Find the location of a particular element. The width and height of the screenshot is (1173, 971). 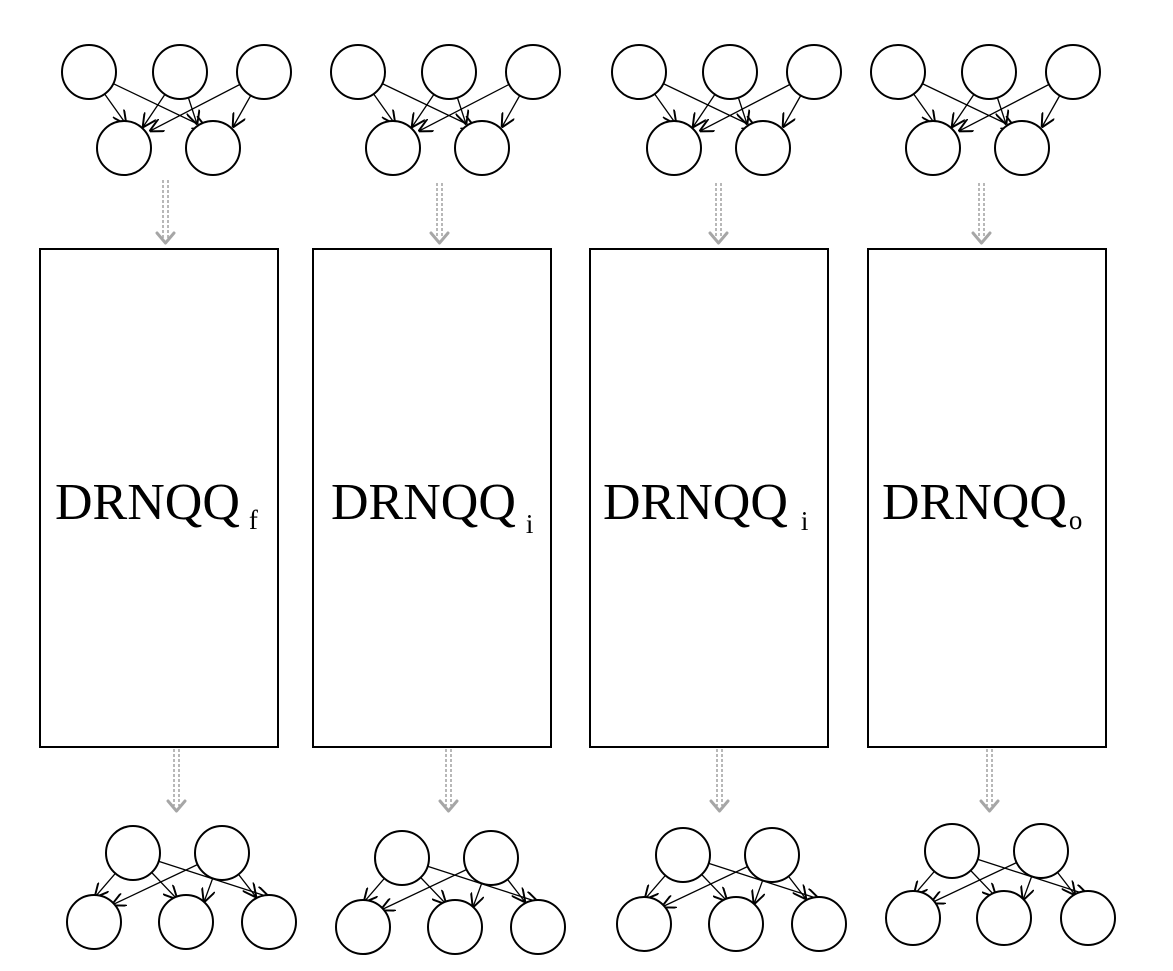

drnqq-label-subscript: o is located at coordinates (1076, 520).